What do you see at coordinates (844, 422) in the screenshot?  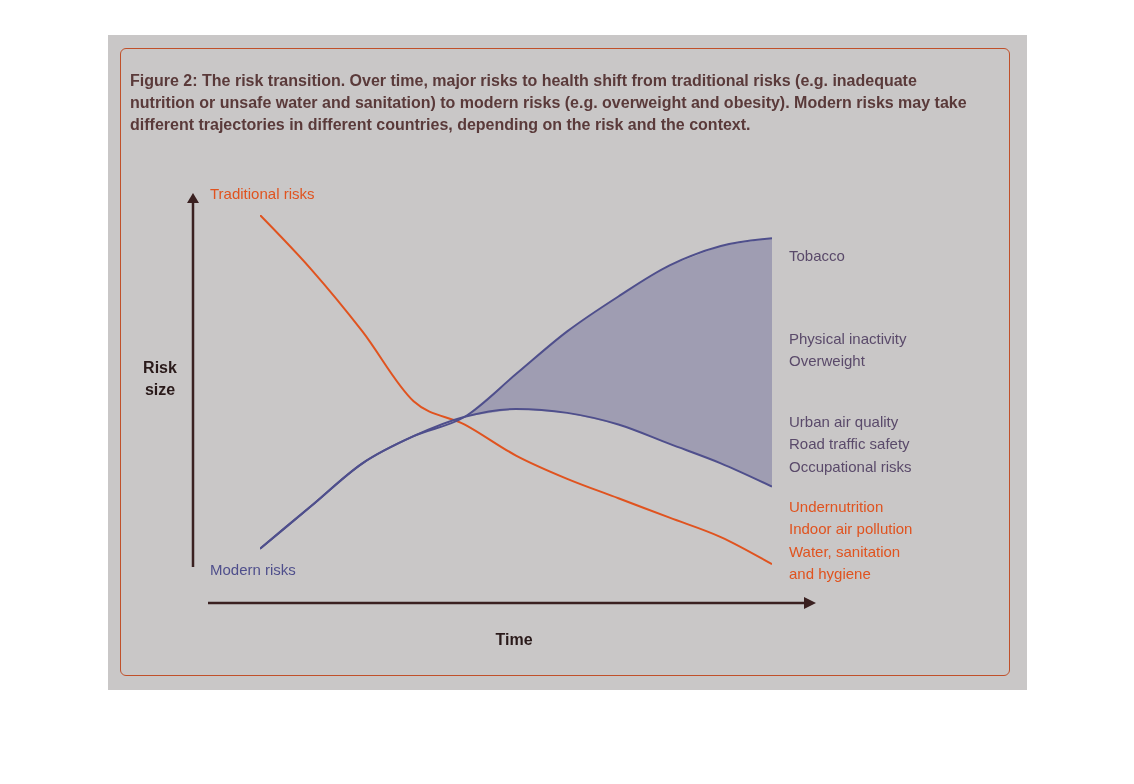 I see `annotation: Urban air quality` at bounding box center [844, 422].